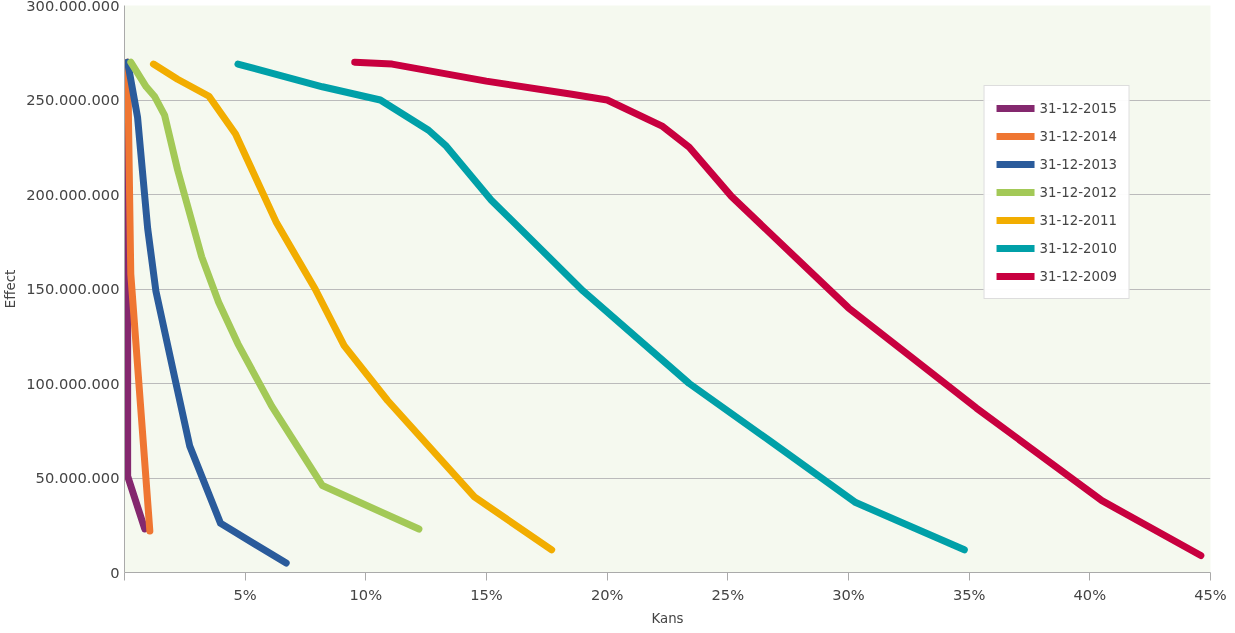 This screenshot has height=633, width=1235. I want to click on legend-label: 31-12-2015, so click(1078, 108).